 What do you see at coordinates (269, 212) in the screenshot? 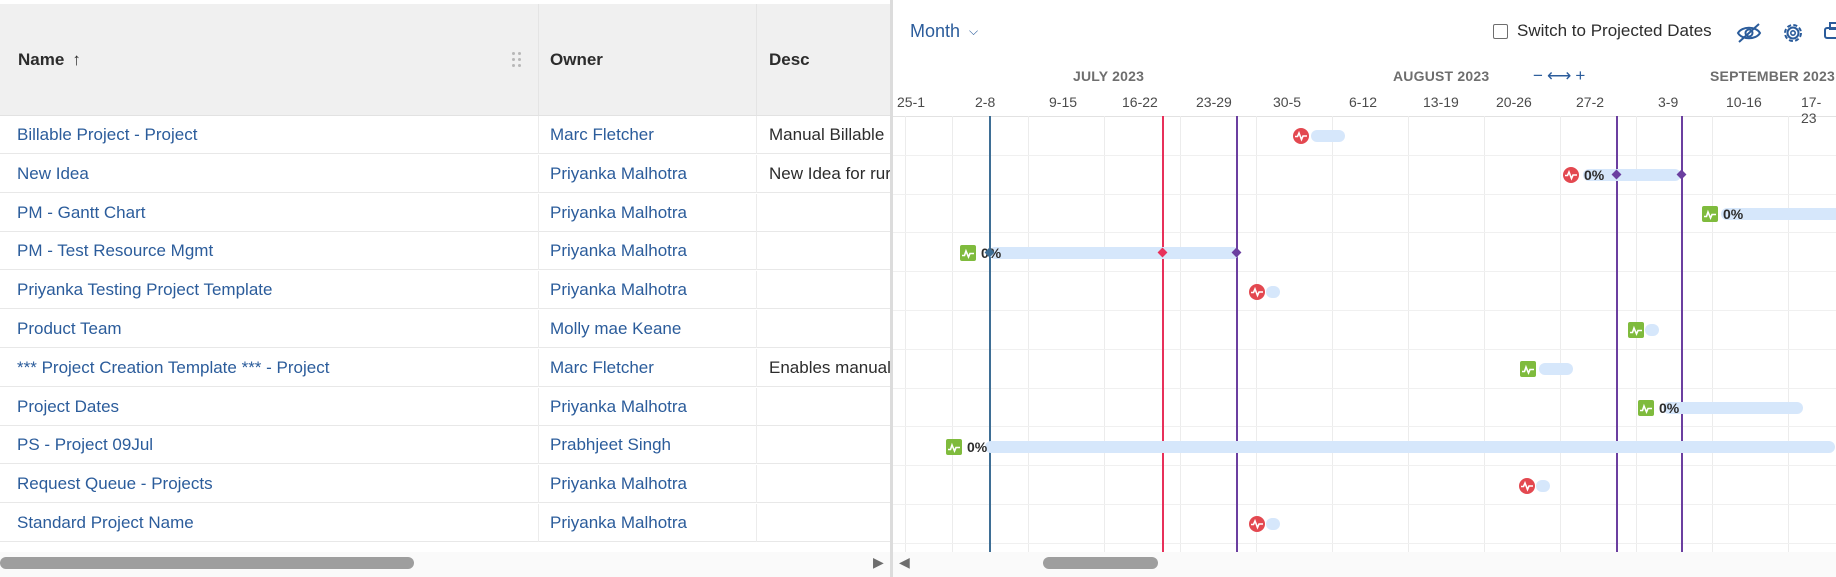
I see `project-name-link: PM - Gantt Chart` at bounding box center [269, 212].